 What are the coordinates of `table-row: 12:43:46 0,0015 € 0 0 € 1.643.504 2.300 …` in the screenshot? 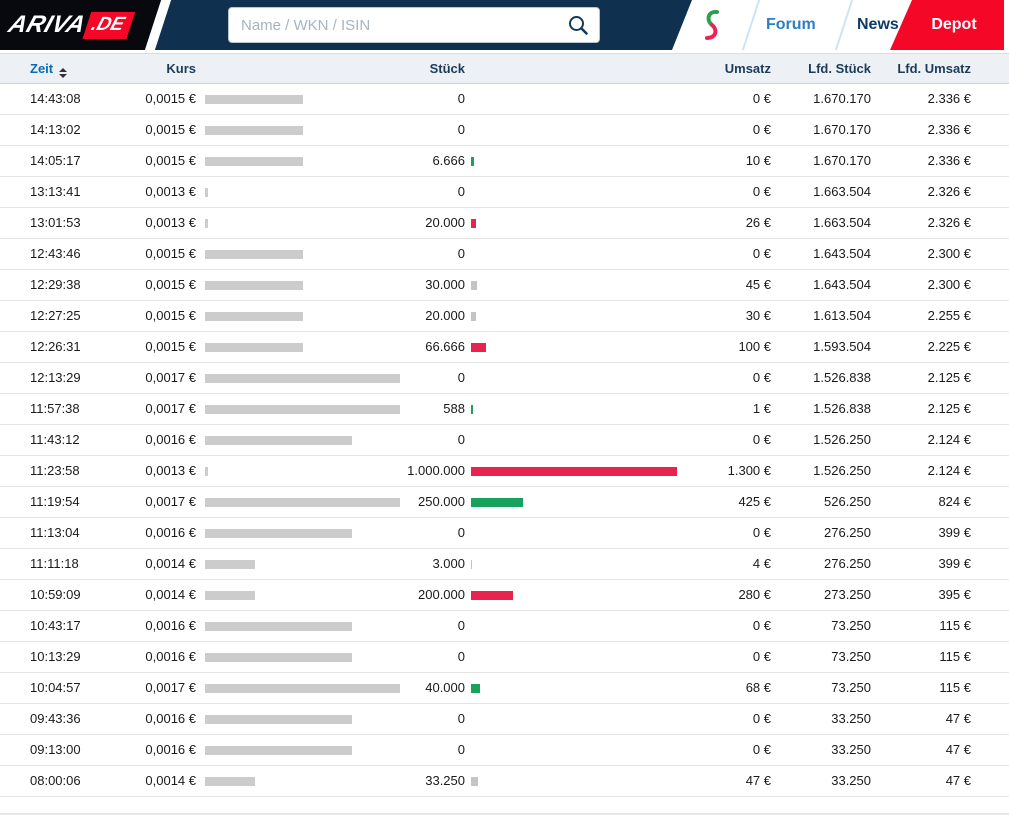 It's located at (504, 254).